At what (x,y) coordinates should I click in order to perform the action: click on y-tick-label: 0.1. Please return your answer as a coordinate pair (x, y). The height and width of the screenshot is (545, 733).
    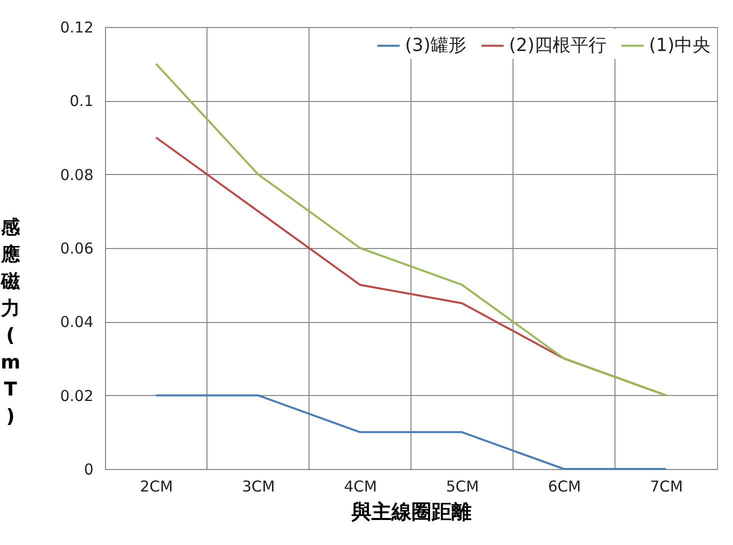
    Looking at the image, I should click on (82, 101).